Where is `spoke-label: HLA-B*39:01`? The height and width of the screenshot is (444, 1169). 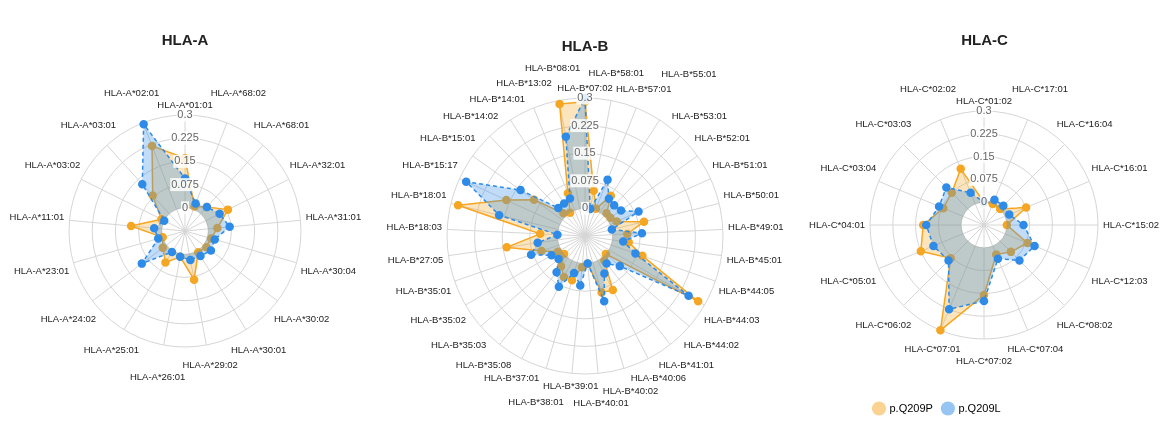
spoke-label: HLA-B*39:01 is located at coordinates (570, 385).